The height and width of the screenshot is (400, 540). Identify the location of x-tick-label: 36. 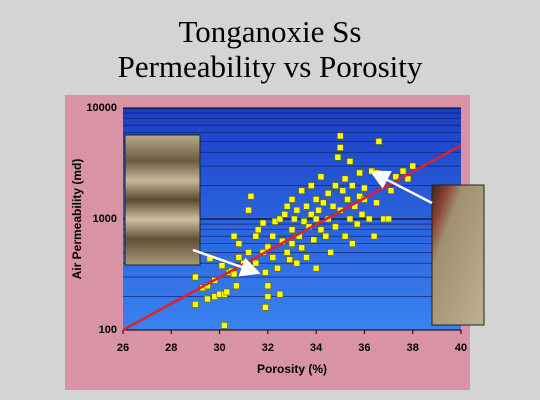
(364, 348).